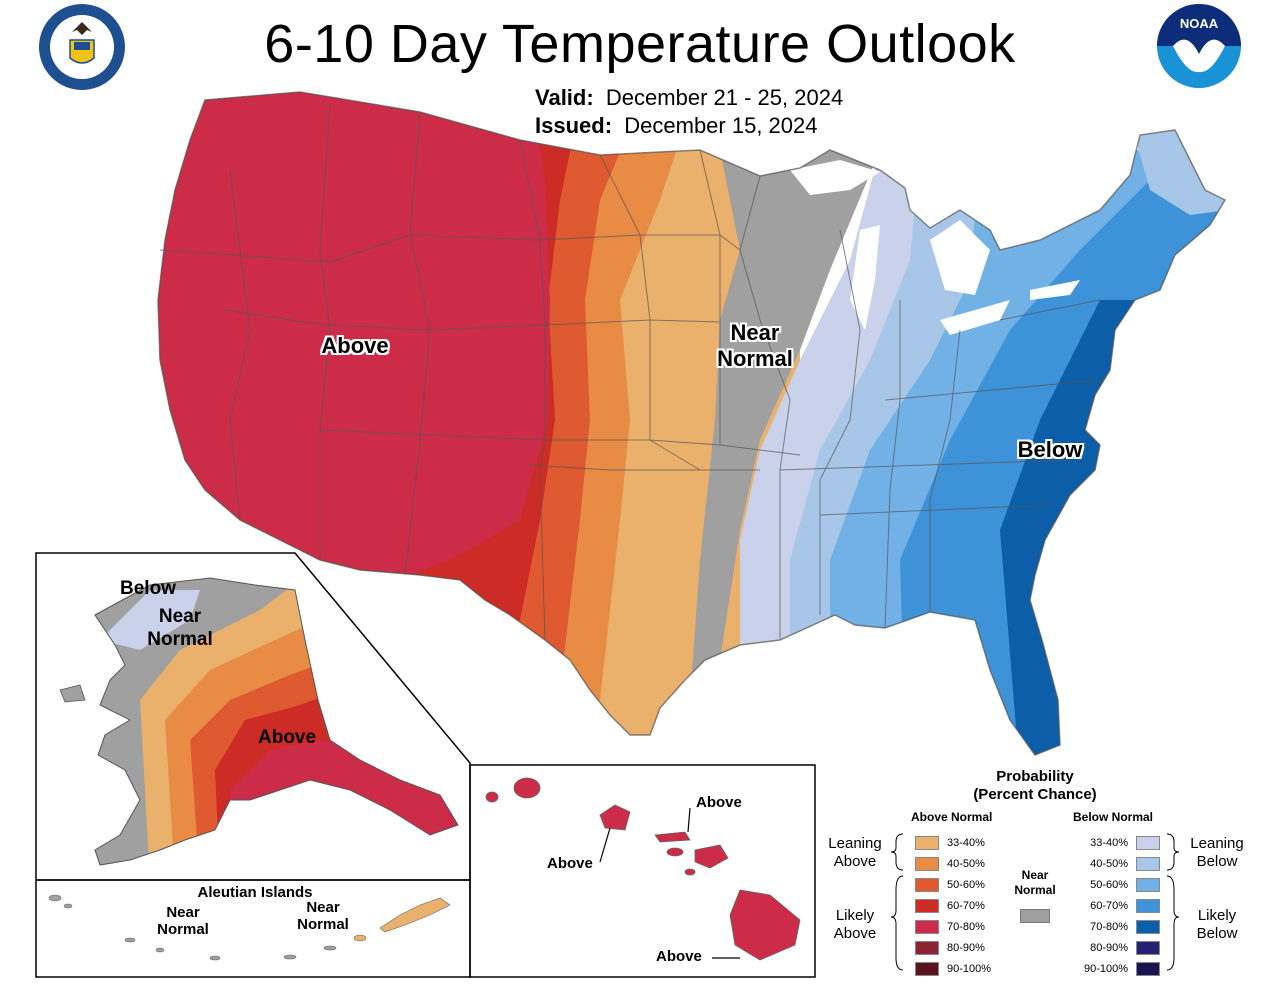 The image size is (1280, 1005). I want to click on legend-label-above-4: 70-80%, so click(966, 926).